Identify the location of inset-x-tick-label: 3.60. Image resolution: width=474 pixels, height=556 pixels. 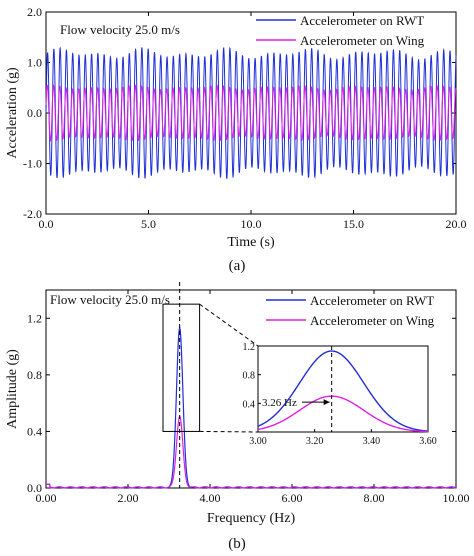
(428, 441).